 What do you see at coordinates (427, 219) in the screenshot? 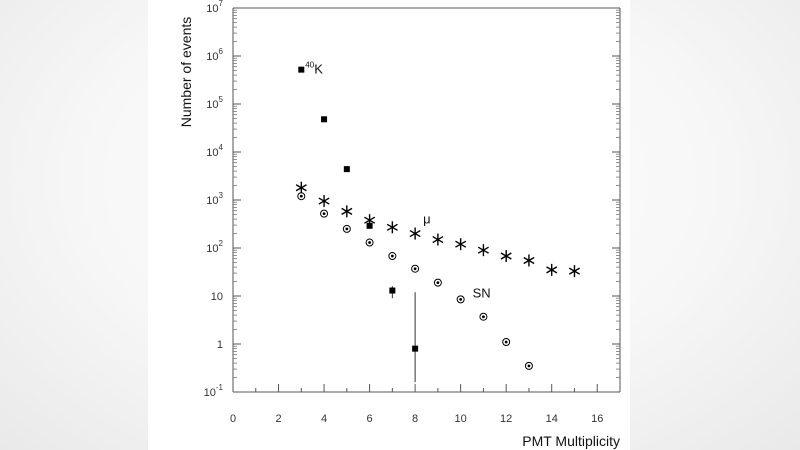
I see `annotation-mu: μ` at bounding box center [427, 219].